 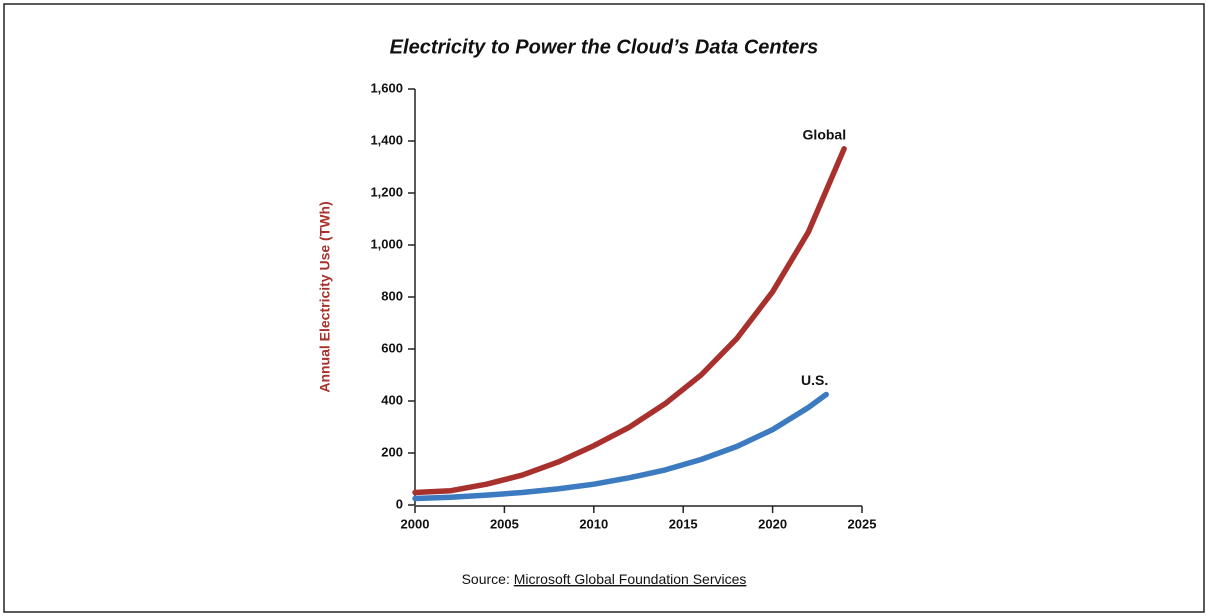 What do you see at coordinates (386, 243) in the screenshot?
I see `y-tick-label: 1,000` at bounding box center [386, 243].